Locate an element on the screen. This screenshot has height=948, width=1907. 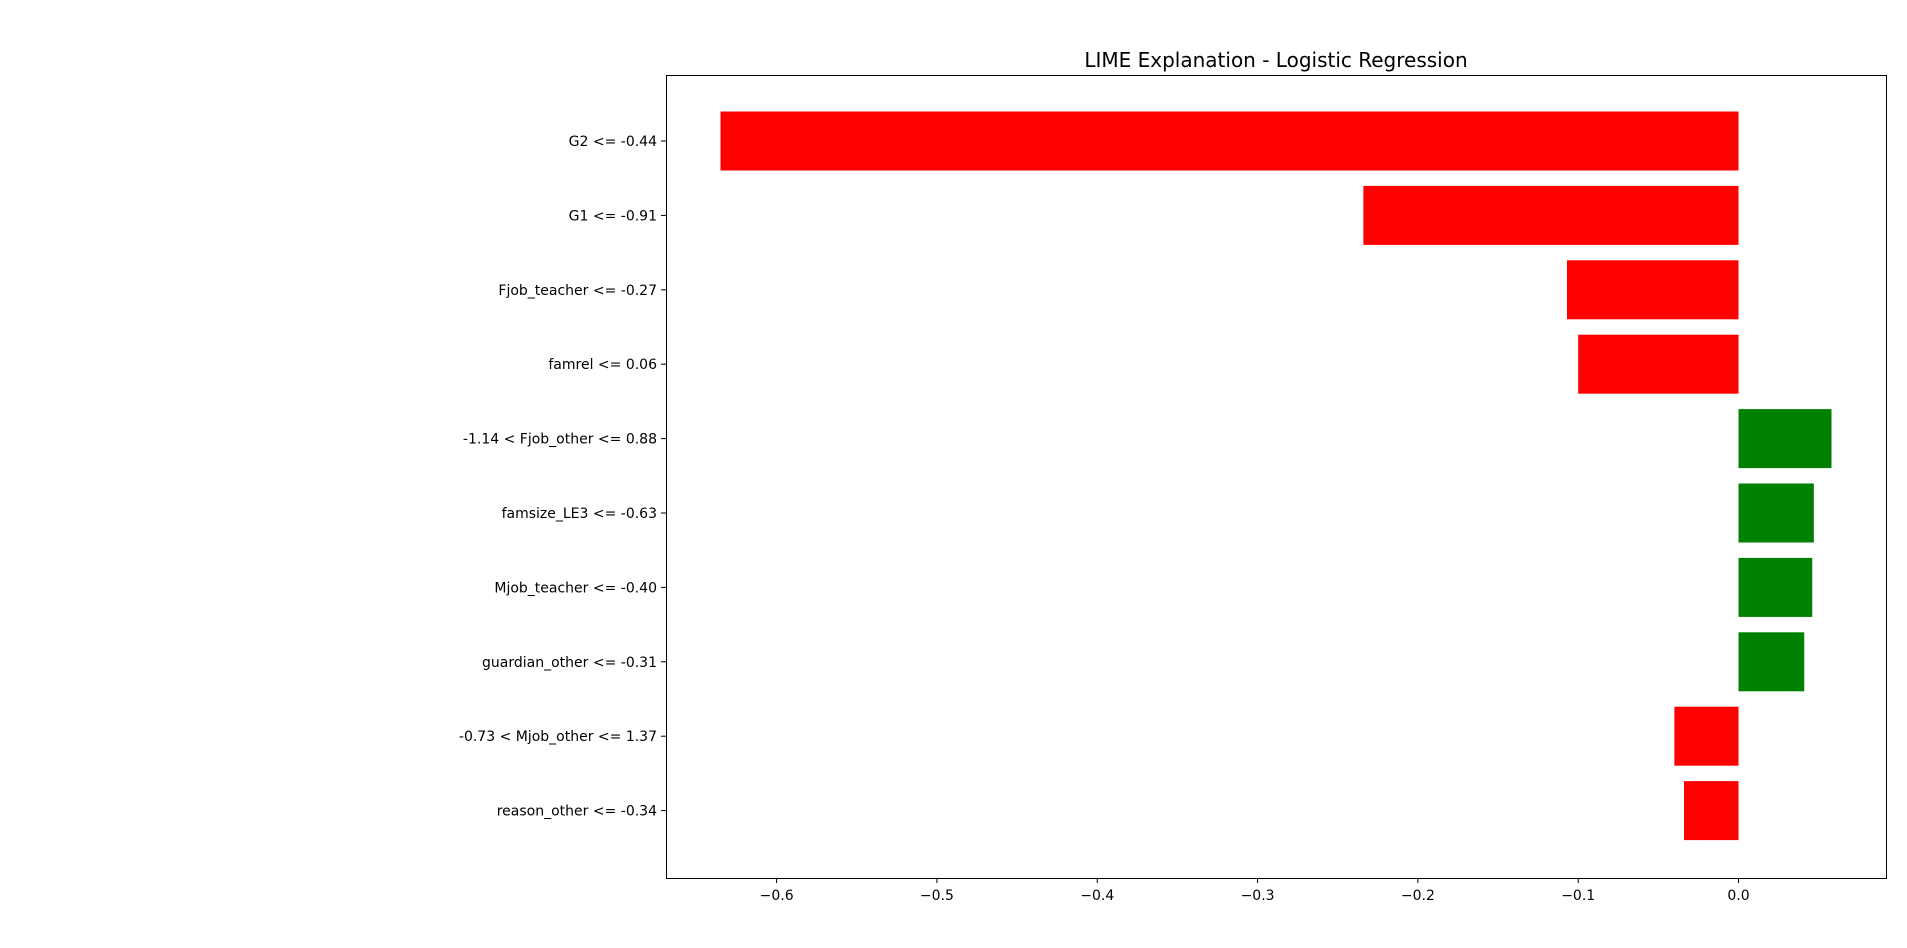
x-tick-label-2: −0.4 is located at coordinates (1097, 896).